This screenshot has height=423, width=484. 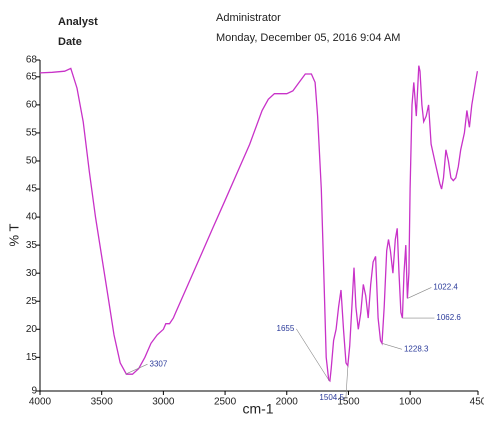 I want to click on x-tick-label: 1500, so click(x=348, y=402).